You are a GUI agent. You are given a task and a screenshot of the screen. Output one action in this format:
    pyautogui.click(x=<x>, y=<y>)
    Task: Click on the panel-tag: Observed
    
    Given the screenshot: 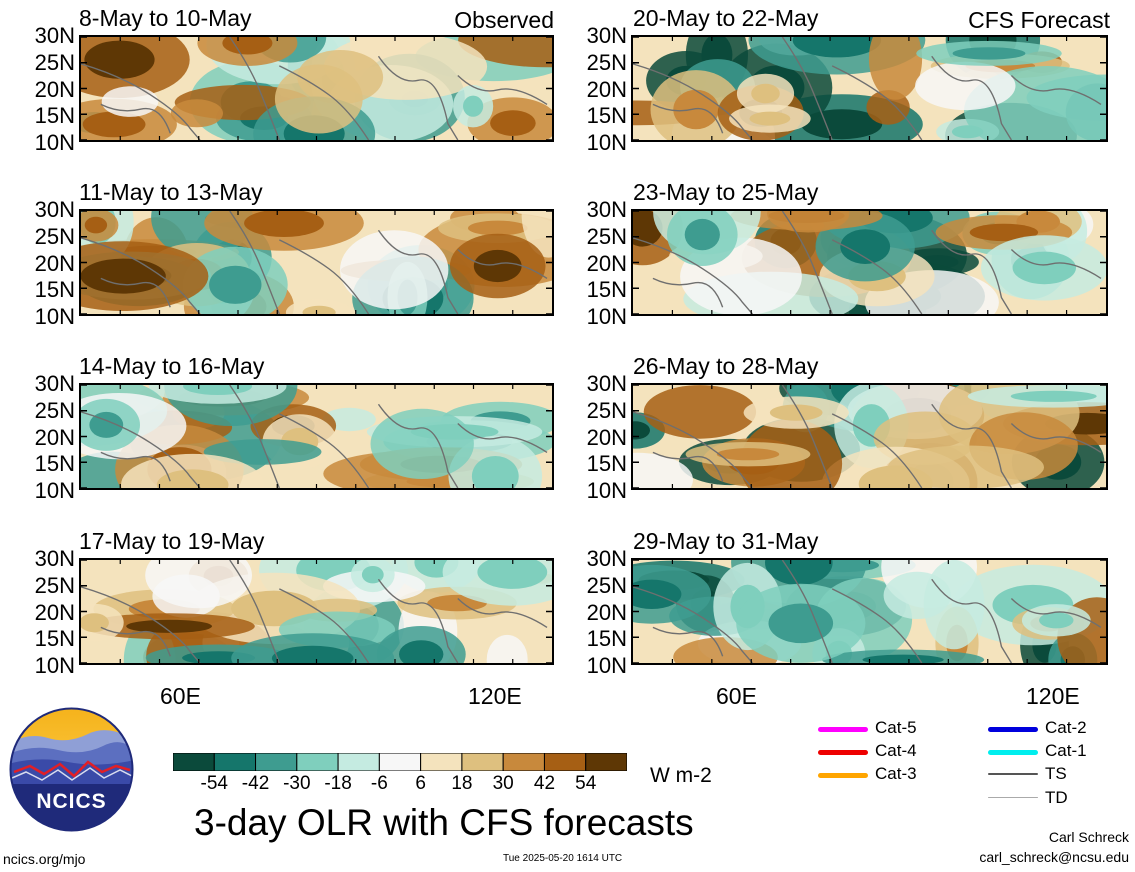 What is the action you would take?
    pyautogui.click(x=504, y=20)
    